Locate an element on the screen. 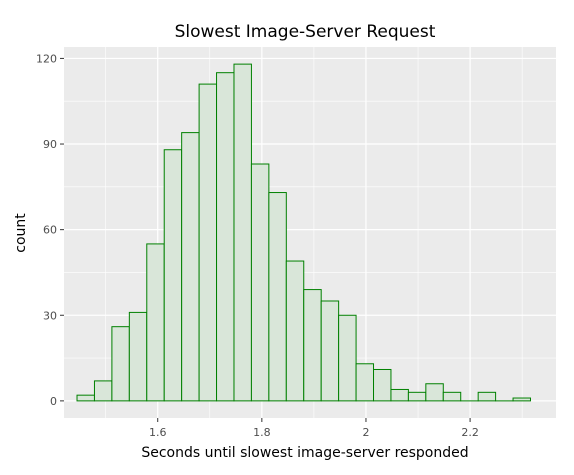 This screenshot has height=475, width=574. y-axis-ticks: 0 30 60 90 120 is located at coordinates (50, 230).